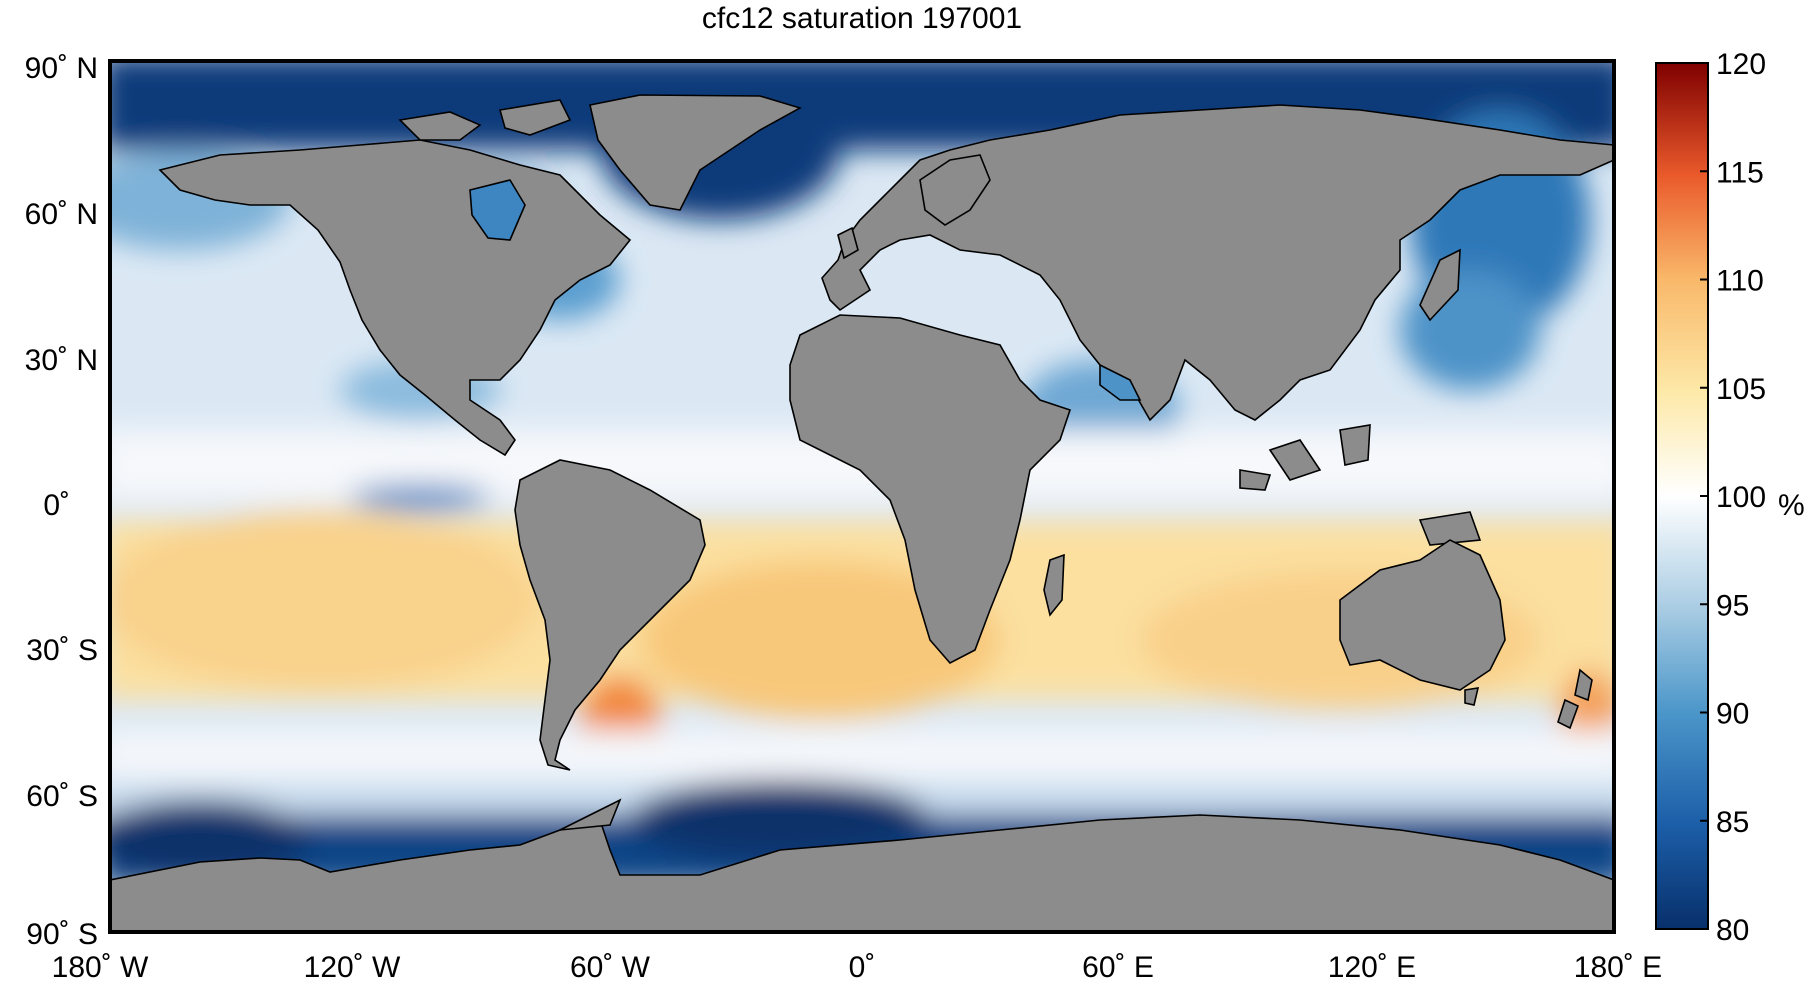  Describe the element at coordinates (1118, 967) in the screenshot. I see `lon-label-60e: 60˚ E` at that location.